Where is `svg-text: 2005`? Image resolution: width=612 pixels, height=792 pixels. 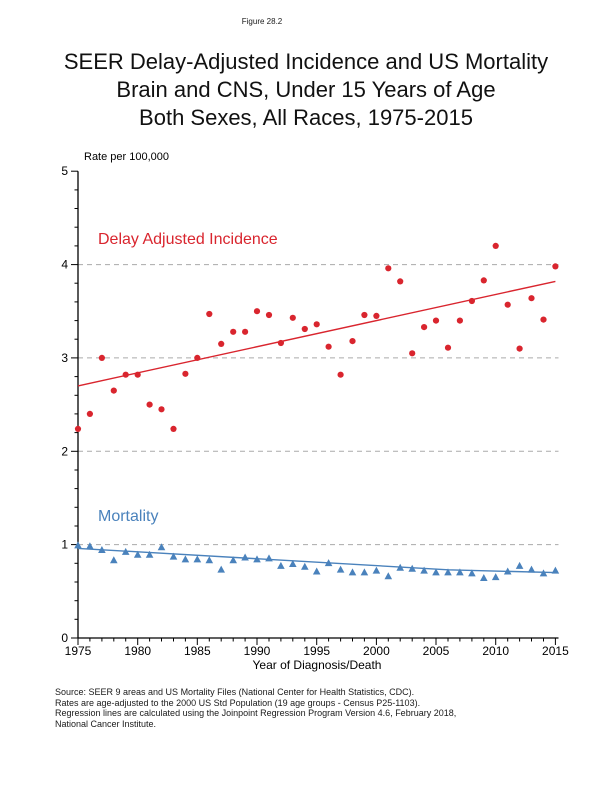 svg-text: 2005 is located at coordinates (436, 651).